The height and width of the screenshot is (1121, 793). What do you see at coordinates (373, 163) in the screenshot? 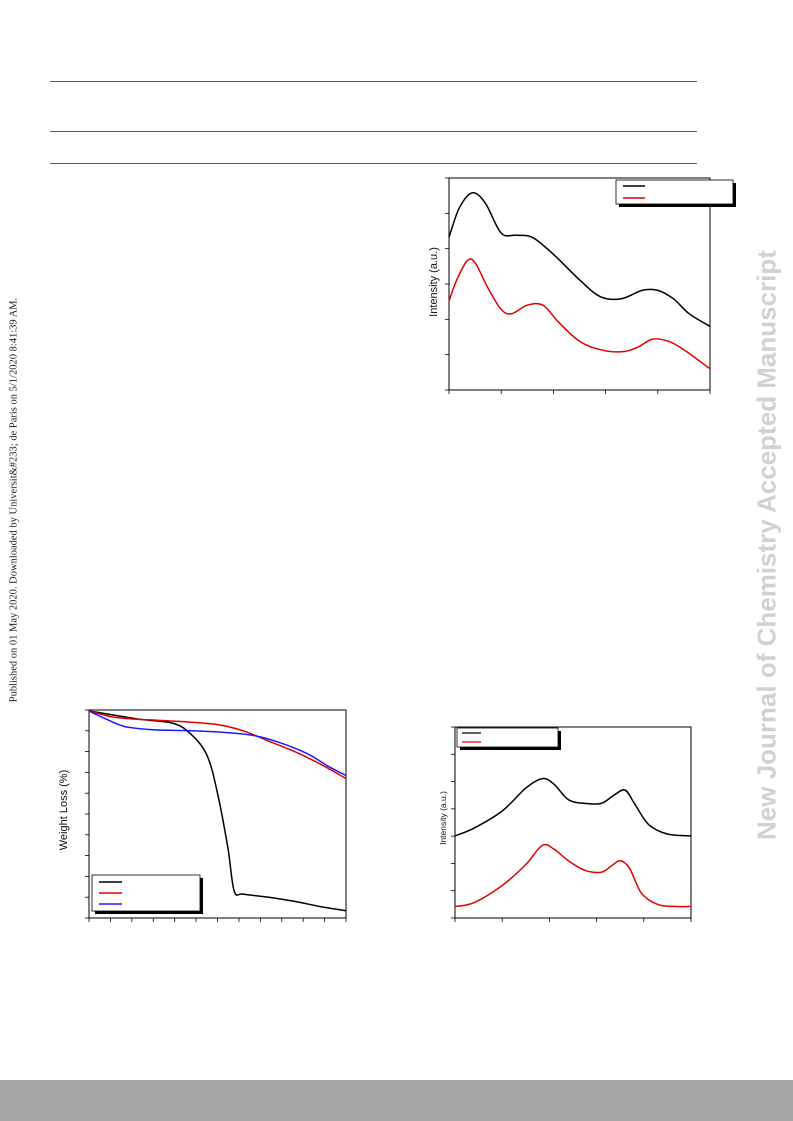
I see `header-rule-bottom` at bounding box center [373, 163].